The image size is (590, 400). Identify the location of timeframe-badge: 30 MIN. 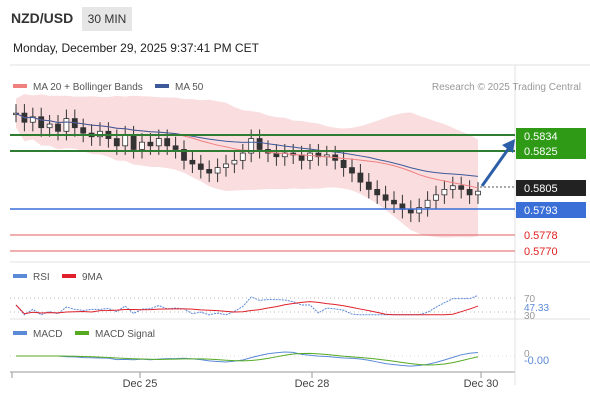
(107, 19).